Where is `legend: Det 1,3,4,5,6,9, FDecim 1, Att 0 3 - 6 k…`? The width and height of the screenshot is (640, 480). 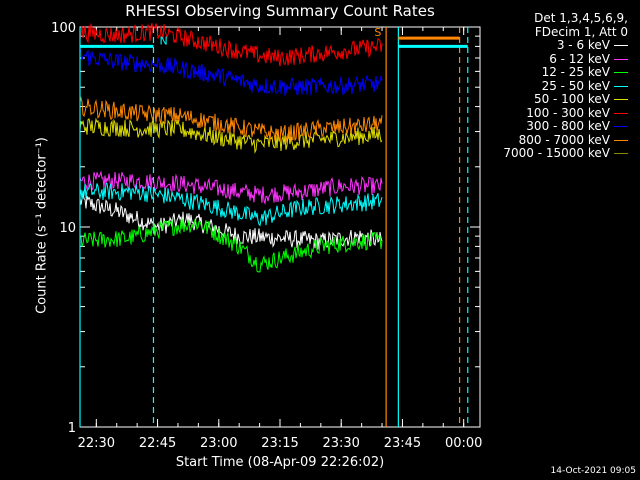
legend: Det 1,3,4,5,6,9, FDecim 1, Att 0 3 - 6 k… is located at coordinates (553, 86).